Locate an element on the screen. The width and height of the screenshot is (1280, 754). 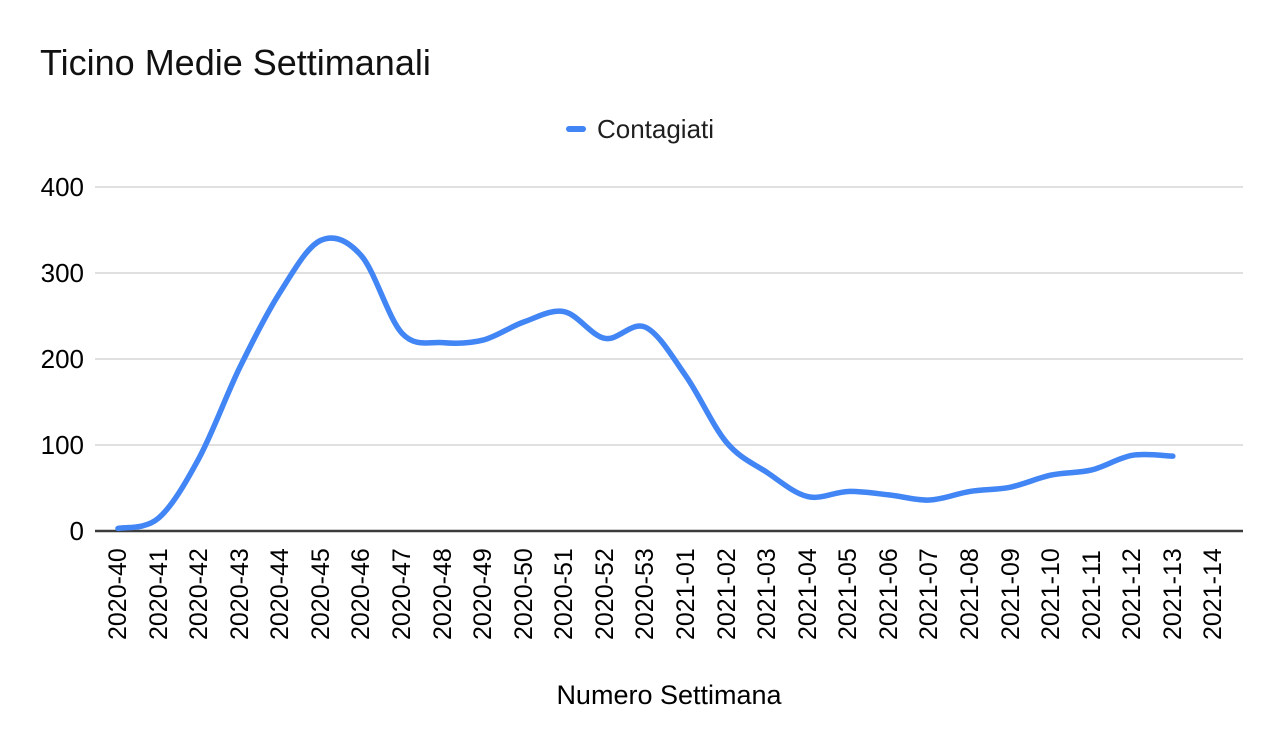
y-tick-label-100: 100 is located at coordinates (62, 445).